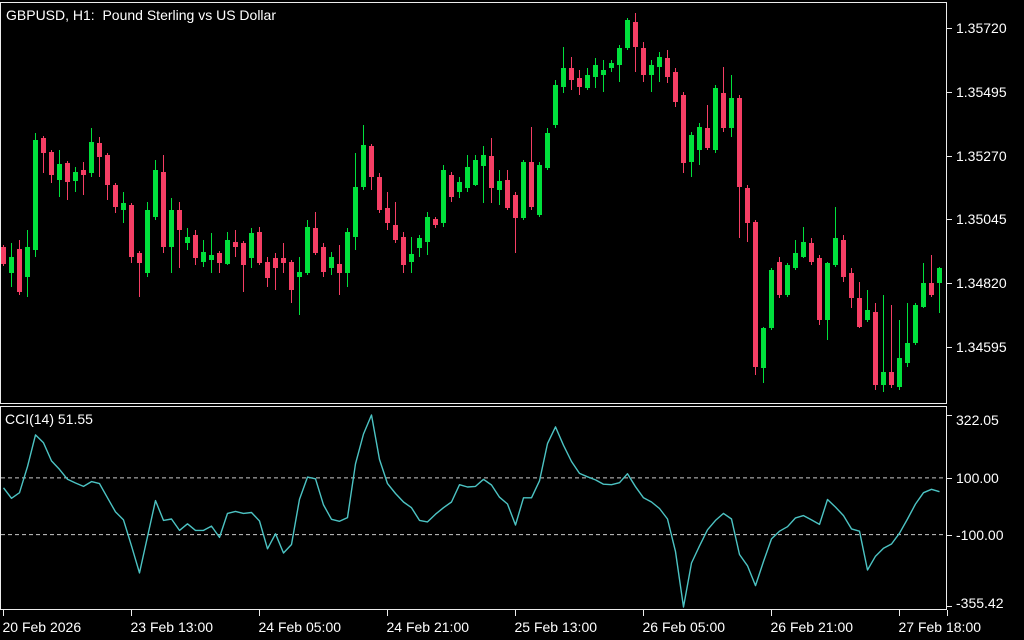 The width and height of the screenshot is (1024, 640). I want to click on time-tick-label: 24 Feb 21:00, so click(428, 627).